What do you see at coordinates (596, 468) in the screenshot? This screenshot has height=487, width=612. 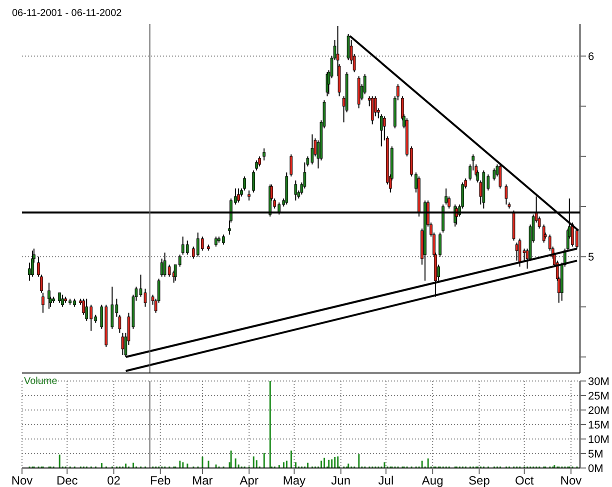 I see `y-tick-label: 0M` at bounding box center [596, 468].